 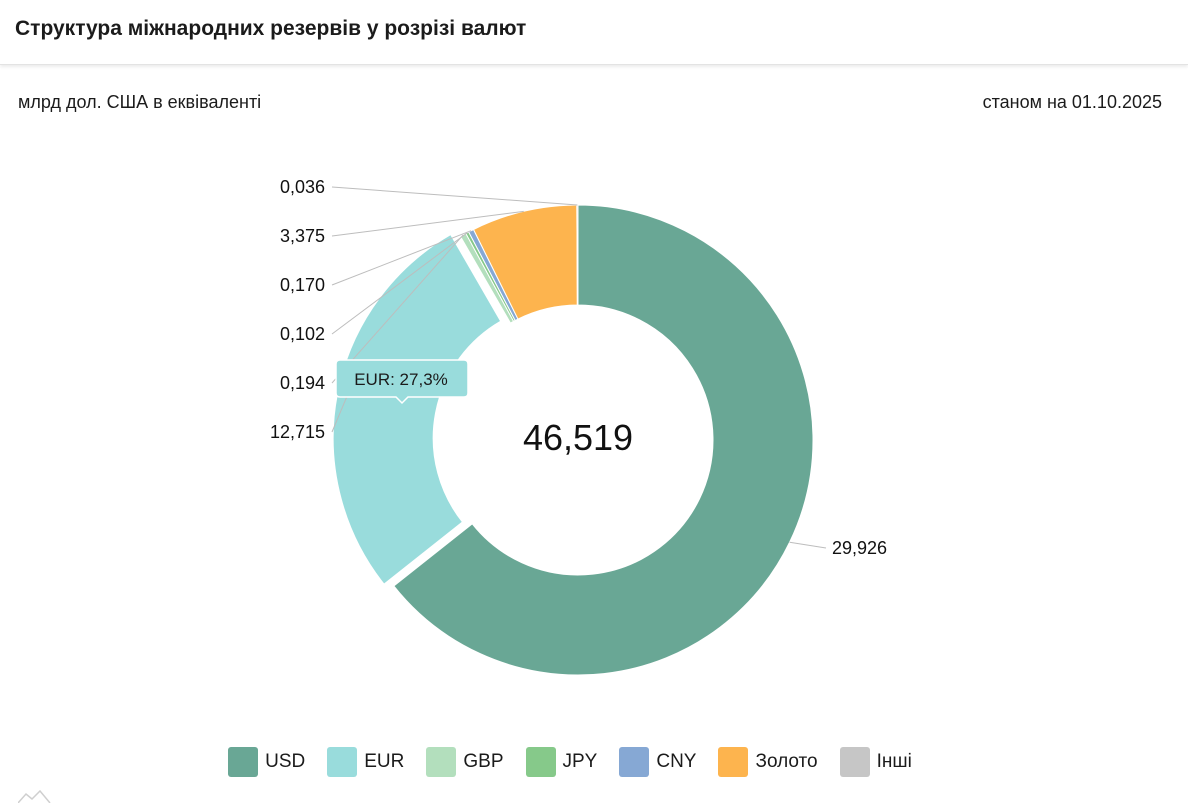 What do you see at coordinates (427, 223) in the screenshot?
I see `leader-line-золото` at bounding box center [427, 223].